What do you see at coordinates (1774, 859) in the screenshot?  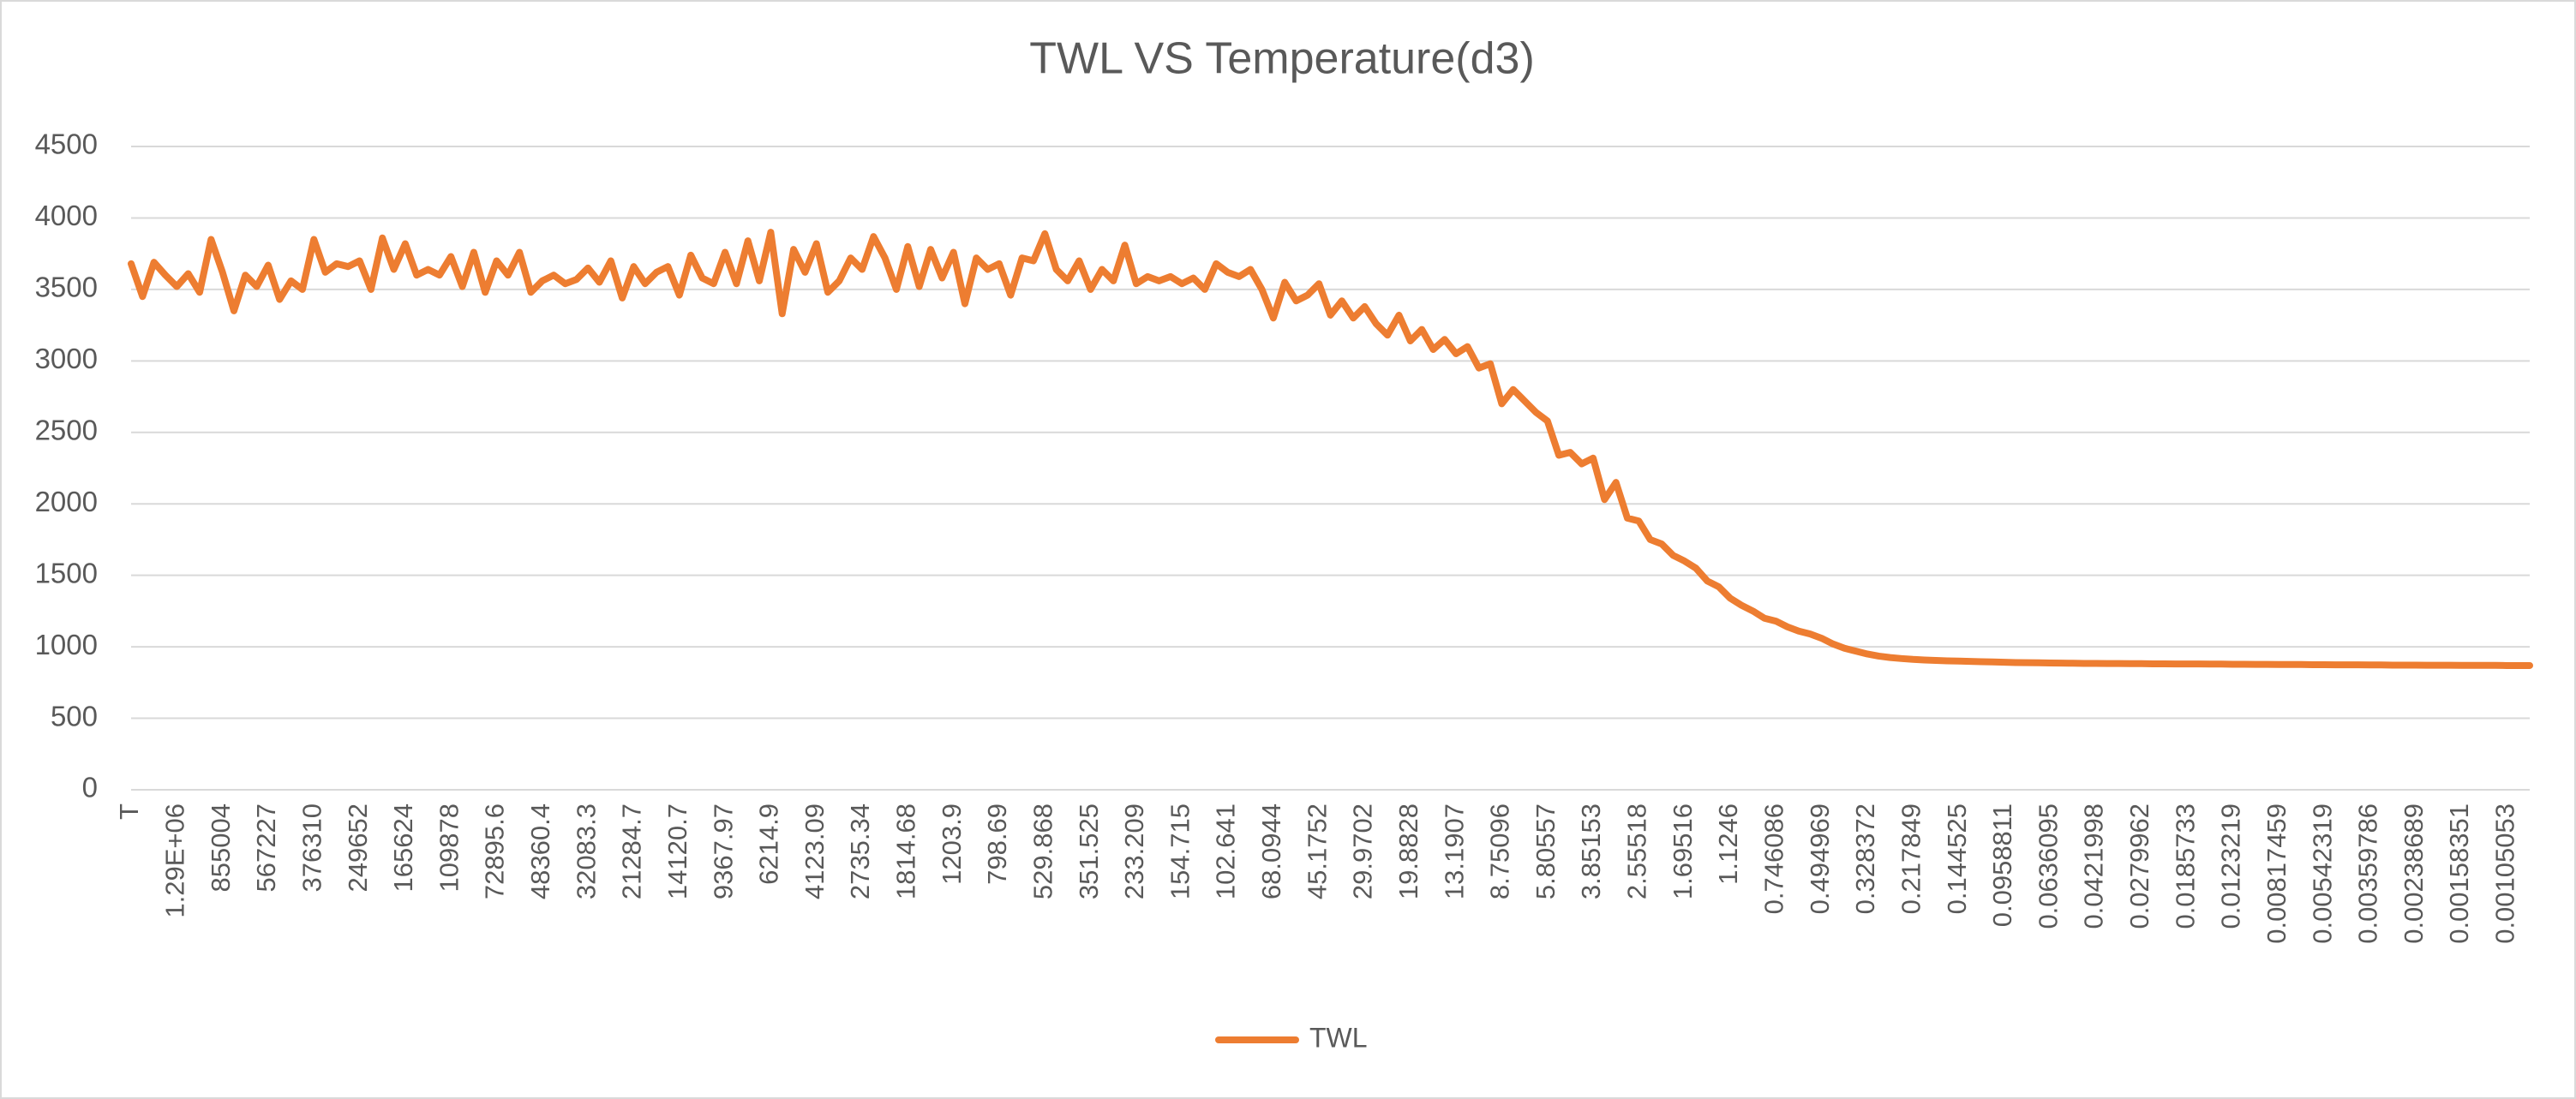 I see `x-tick-label: 0.746086` at bounding box center [1774, 859].